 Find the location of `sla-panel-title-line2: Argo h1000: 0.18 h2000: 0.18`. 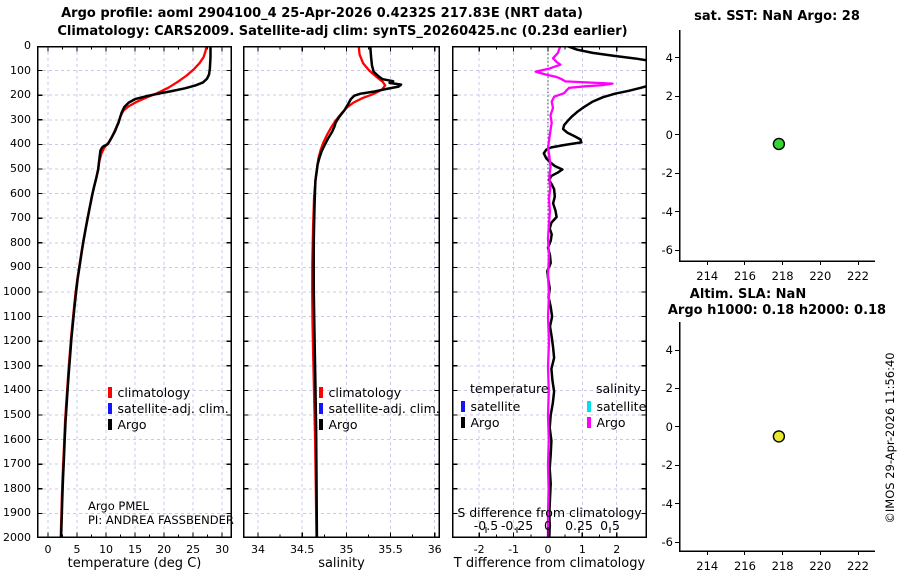

sla-panel-title-line2: Argo h1000: 0.18 h2000: 0.18 is located at coordinates (777, 310).